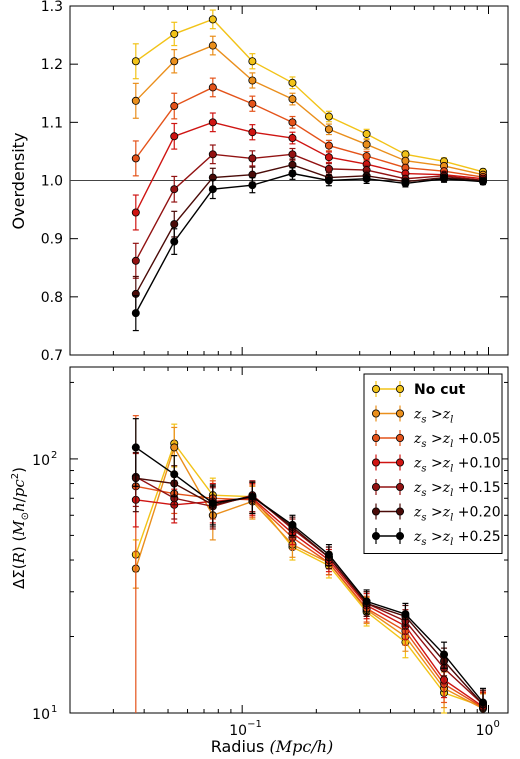  What do you see at coordinates (52, 356) in the screenshot?
I see `y-tick-label: 0.7` at bounding box center [52, 356].